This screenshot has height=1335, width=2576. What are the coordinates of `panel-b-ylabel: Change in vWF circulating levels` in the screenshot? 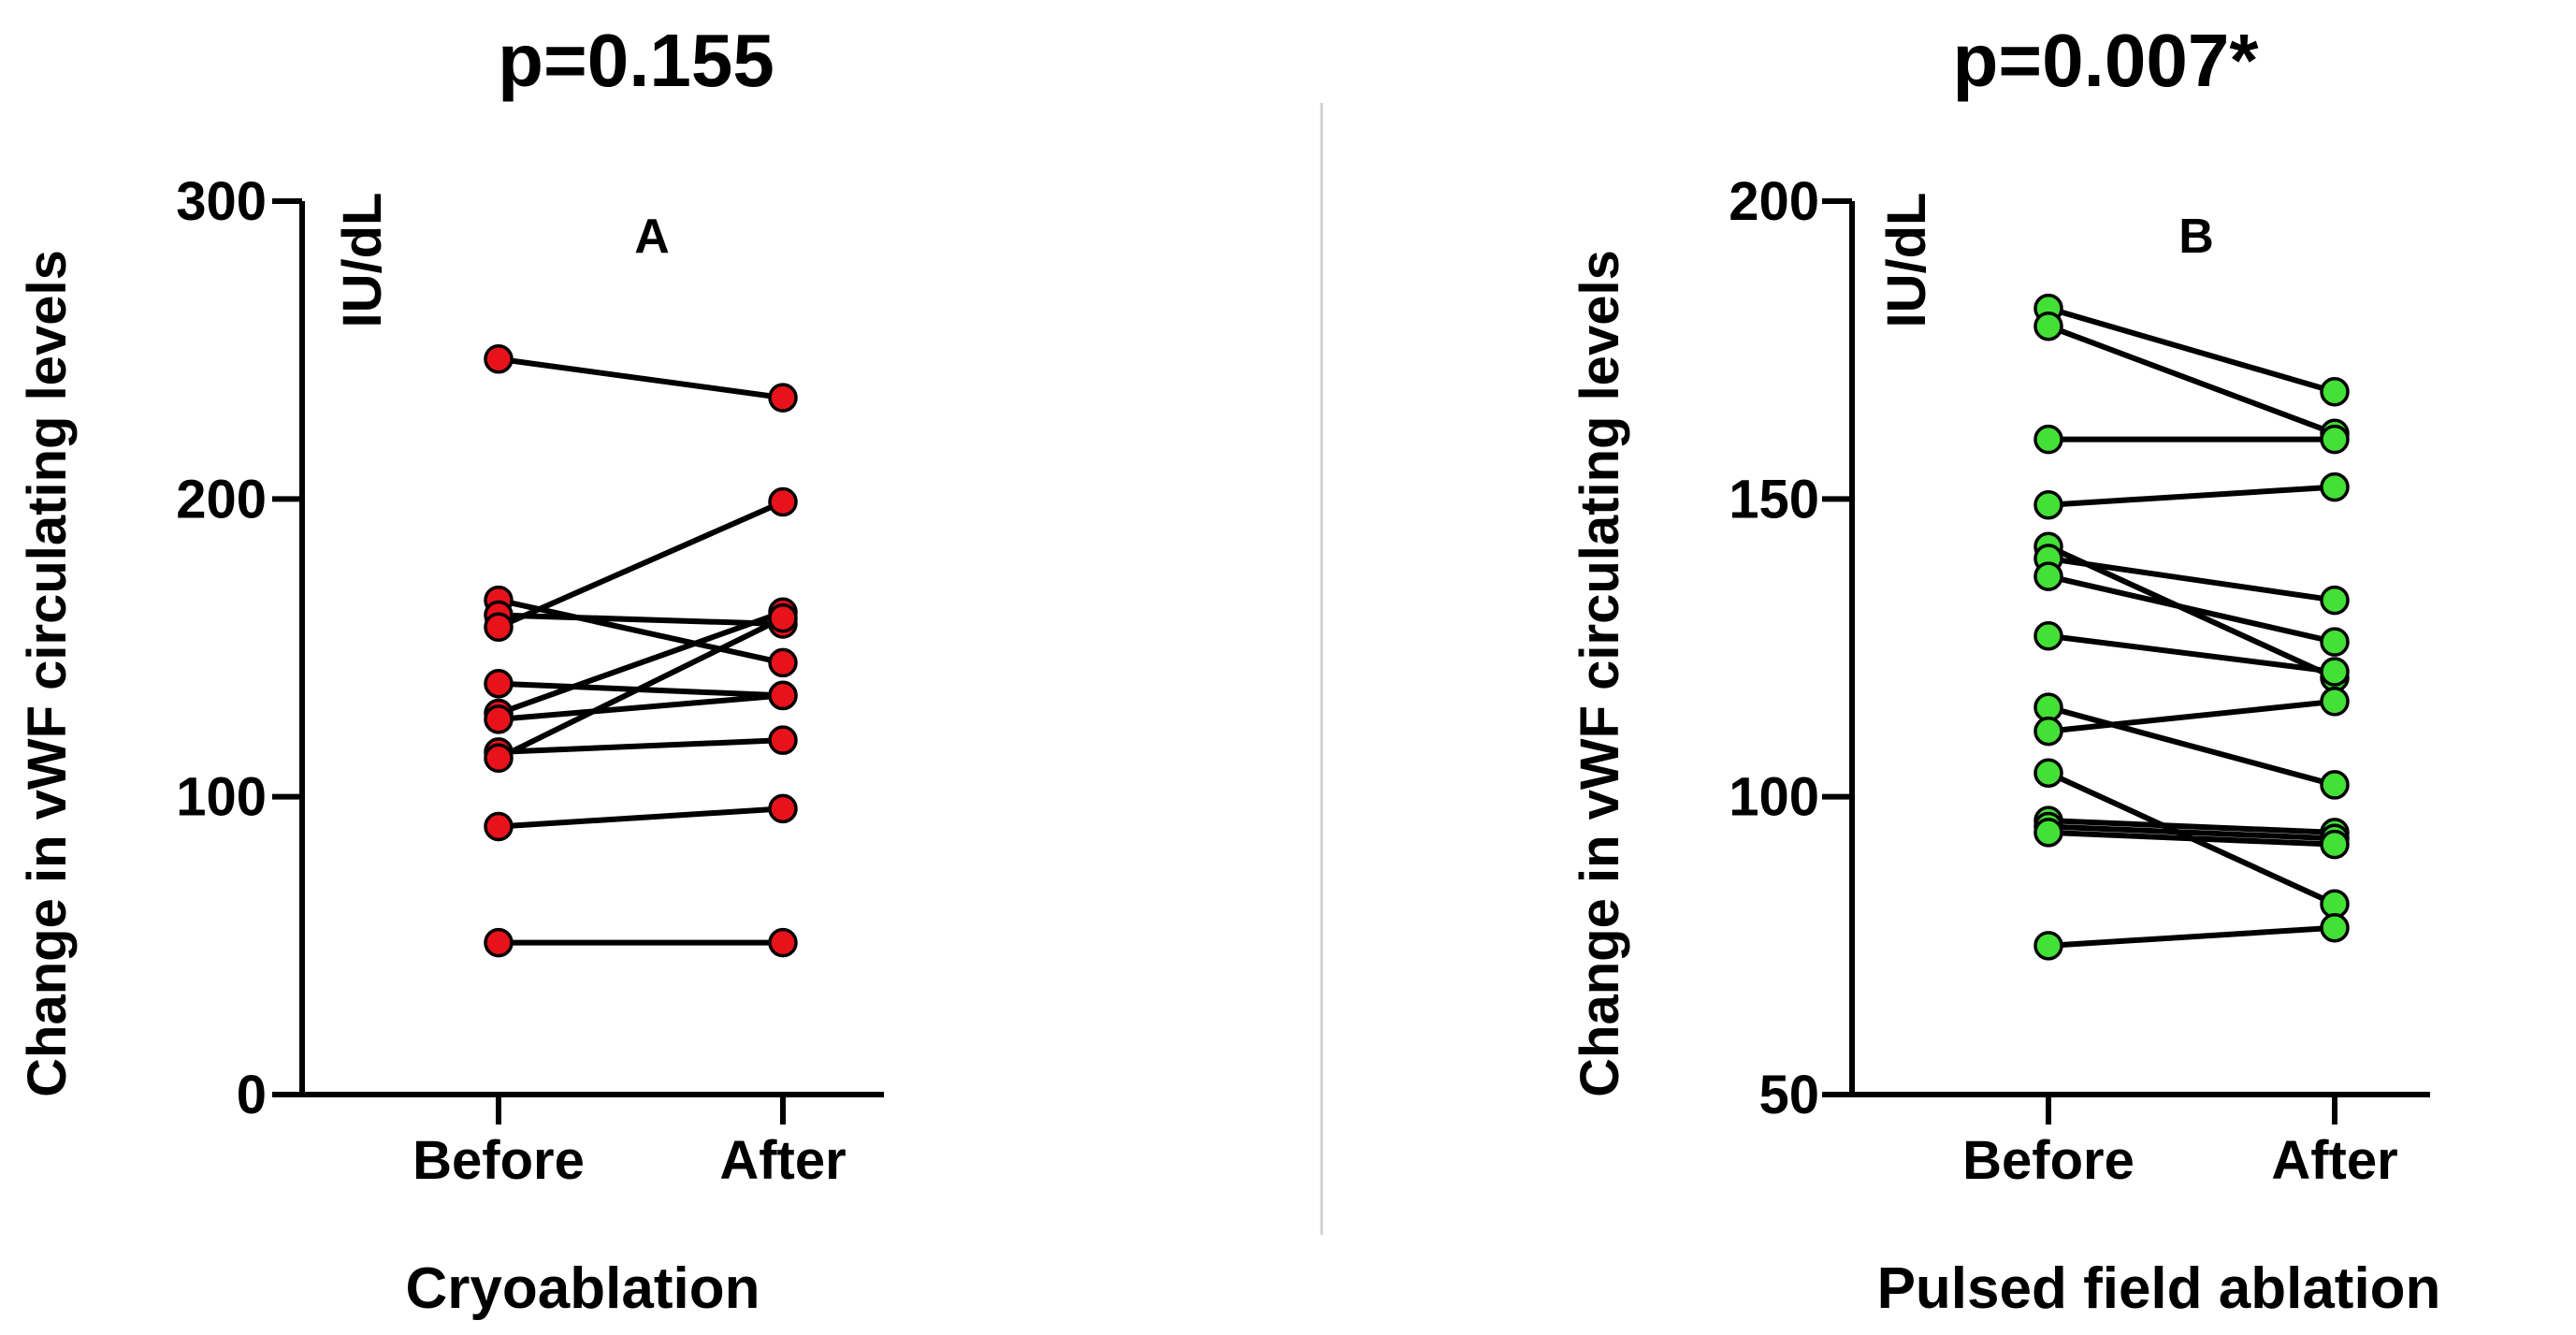 It's located at (1600, 674).